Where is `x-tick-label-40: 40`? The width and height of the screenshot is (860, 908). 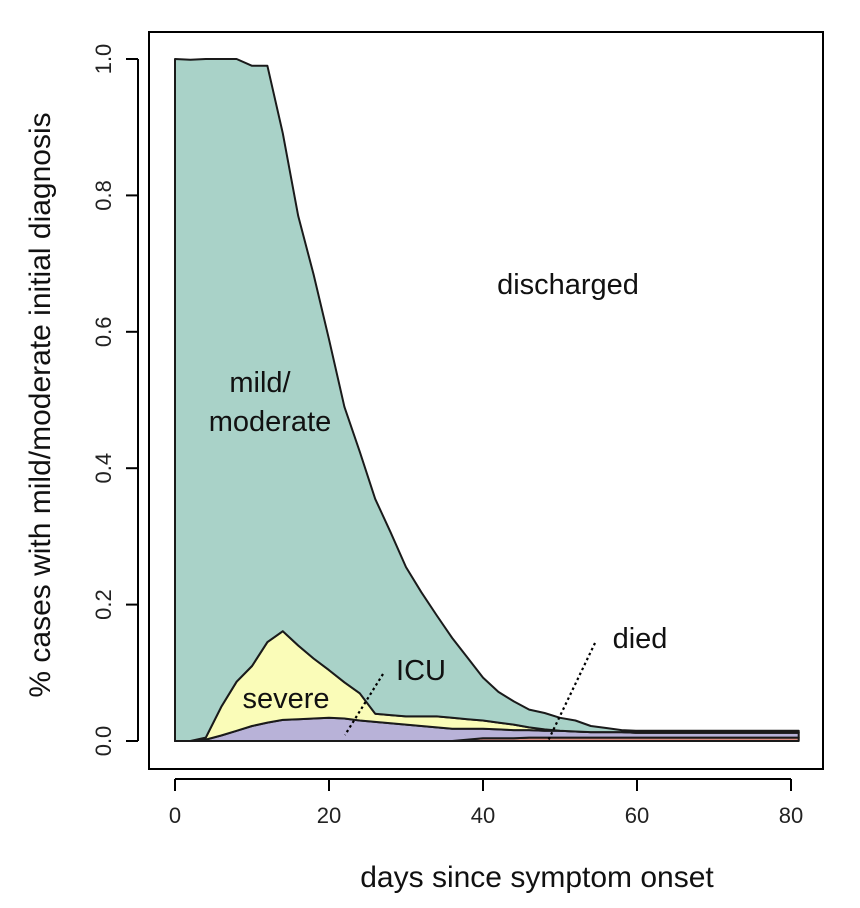 x-tick-label-40: 40 is located at coordinates (483, 815).